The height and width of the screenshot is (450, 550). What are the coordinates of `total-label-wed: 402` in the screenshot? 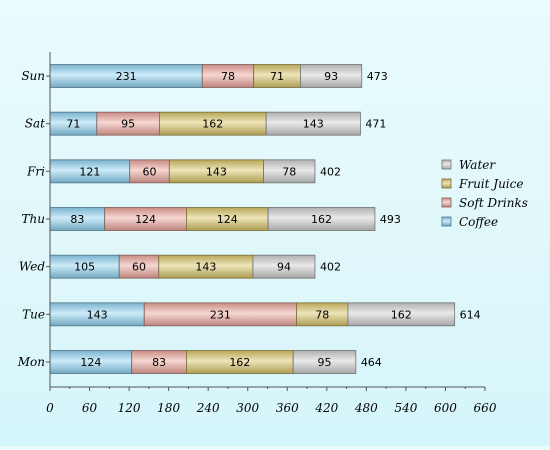 It's located at (330, 267).